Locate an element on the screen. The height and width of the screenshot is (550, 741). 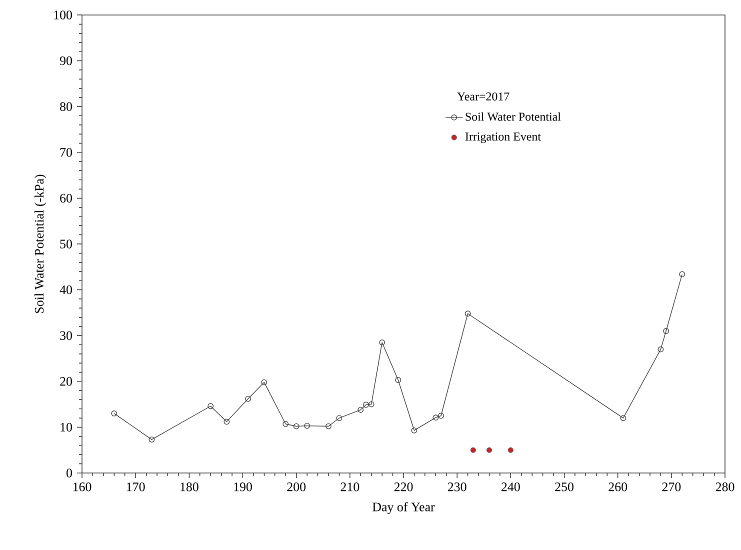
y-tick-label: 100 is located at coordinates (63, 15).